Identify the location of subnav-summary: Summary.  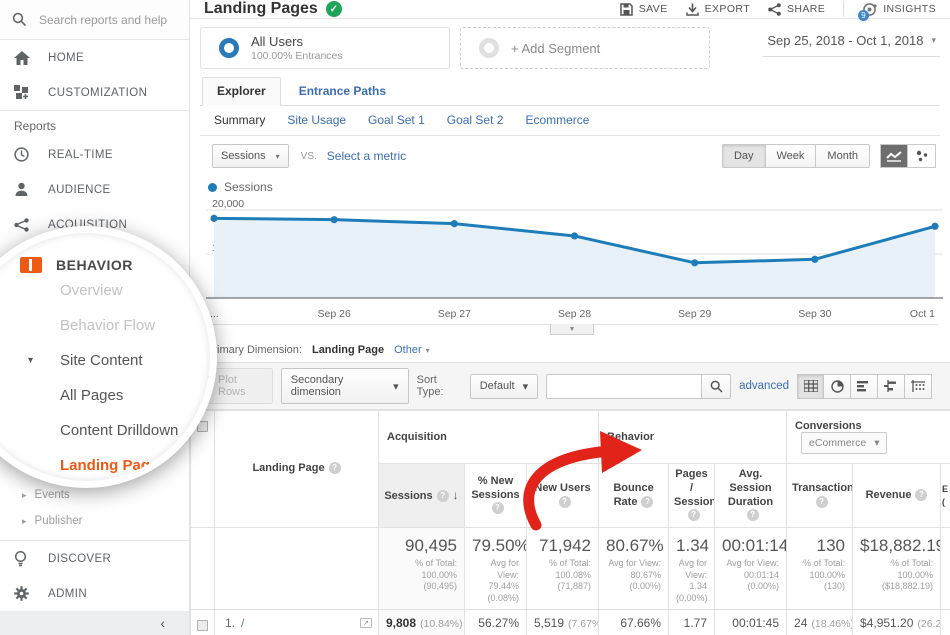
(240, 120).